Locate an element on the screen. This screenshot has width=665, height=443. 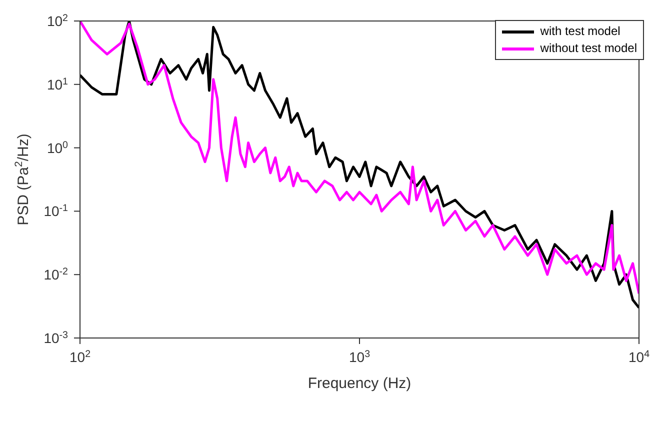
y-tick-label: 10$^{2}$ is located at coordinates (57, 20).